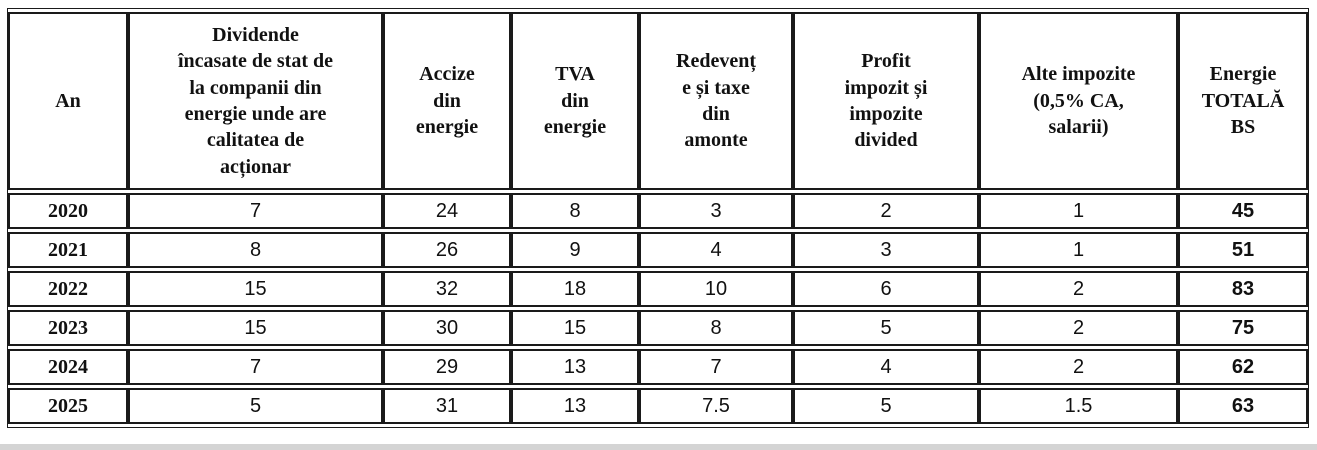  Describe the element at coordinates (575, 250) in the screenshot. I see `data-cell: 9` at that location.